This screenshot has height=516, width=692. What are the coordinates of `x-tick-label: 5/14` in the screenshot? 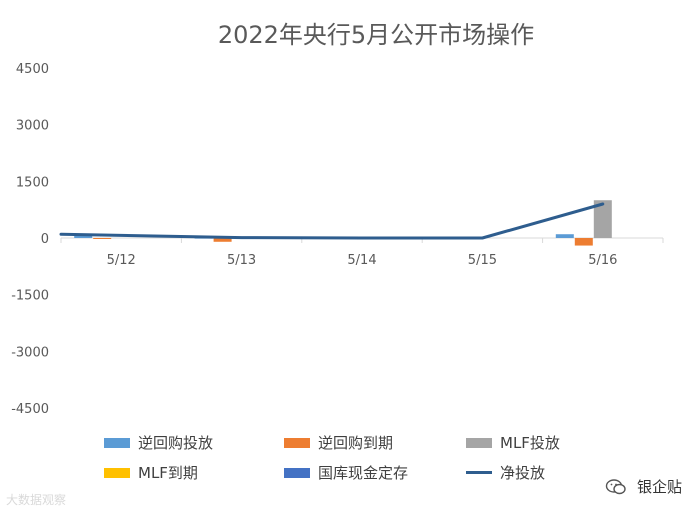 It's located at (361, 260).